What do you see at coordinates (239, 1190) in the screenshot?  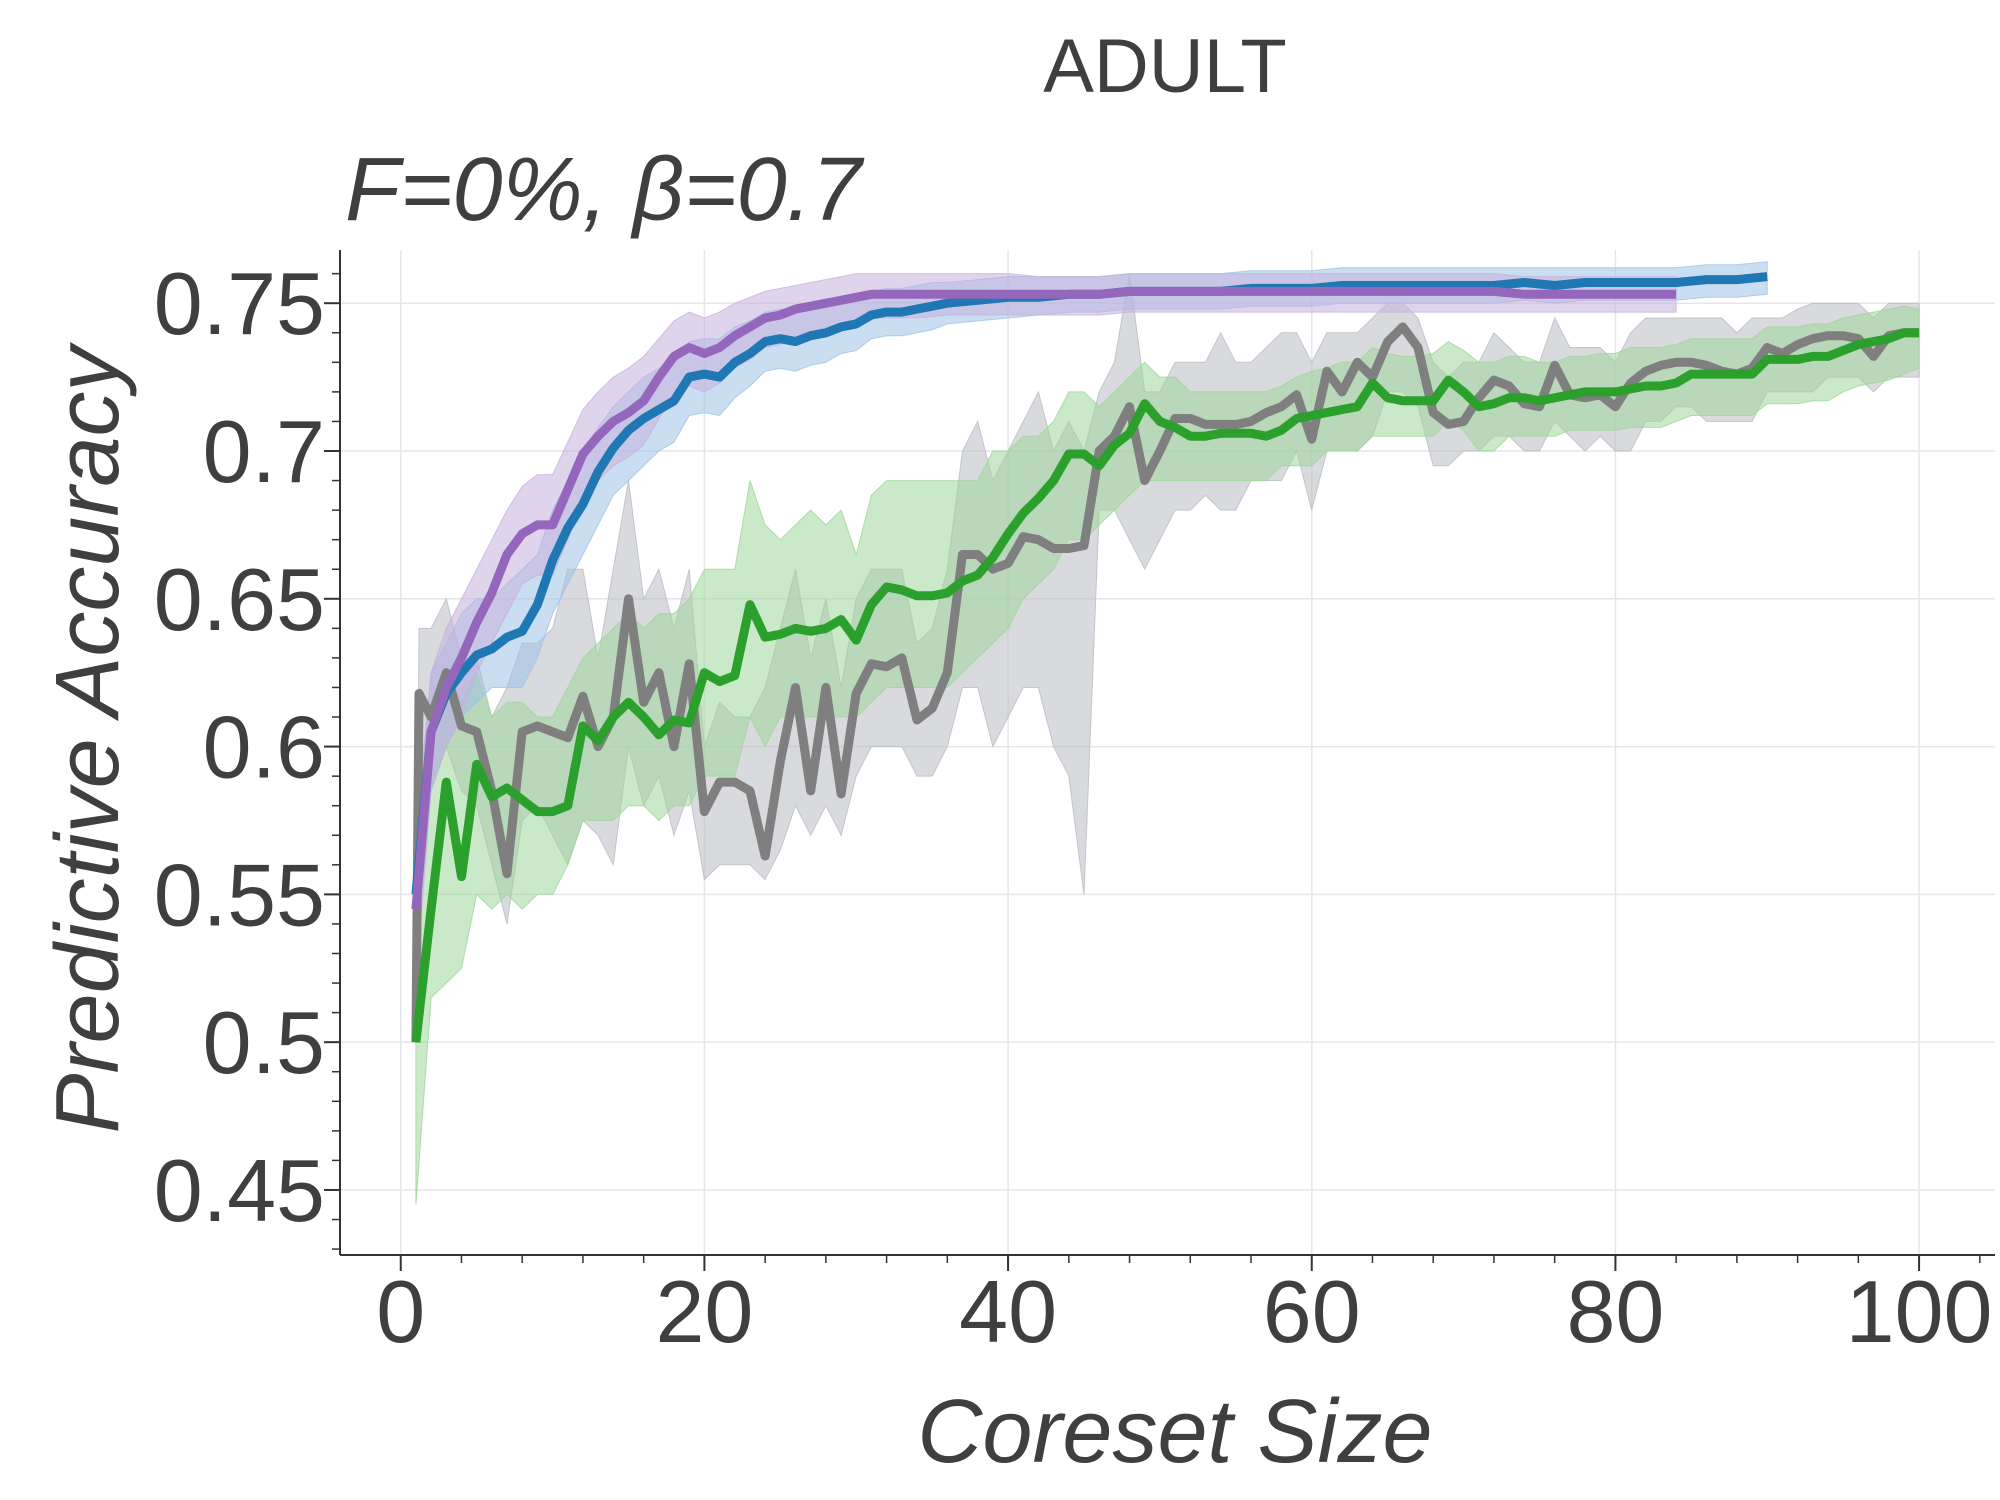 I see `y-tick-label: 0.45` at bounding box center [239, 1190].